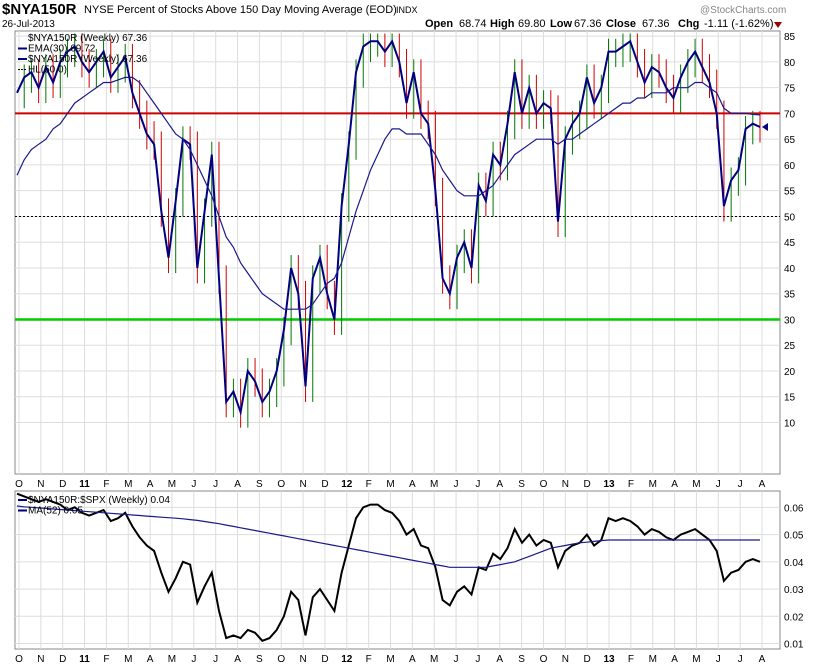  Describe the element at coordinates (794, 508) in the screenshot. I see `y-tick-label: 0.06` at that location.